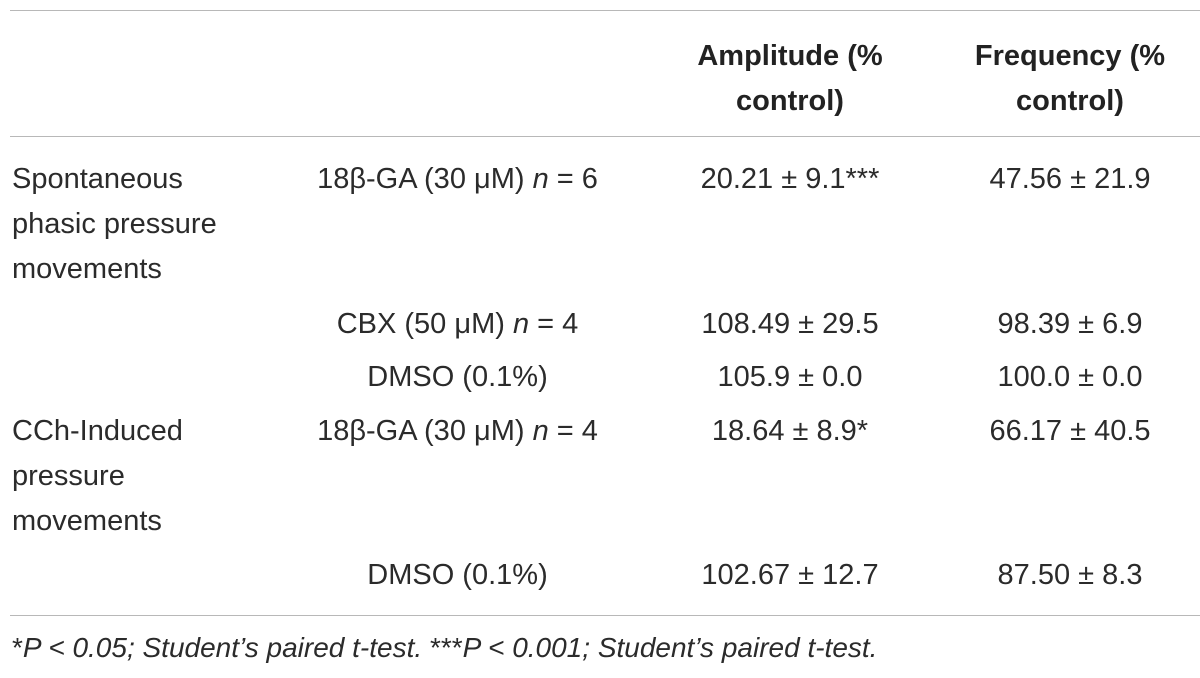 The height and width of the screenshot is (678, 1200). I want to click on column-header-frequency: Frequency (% control), so click(1070, 78).